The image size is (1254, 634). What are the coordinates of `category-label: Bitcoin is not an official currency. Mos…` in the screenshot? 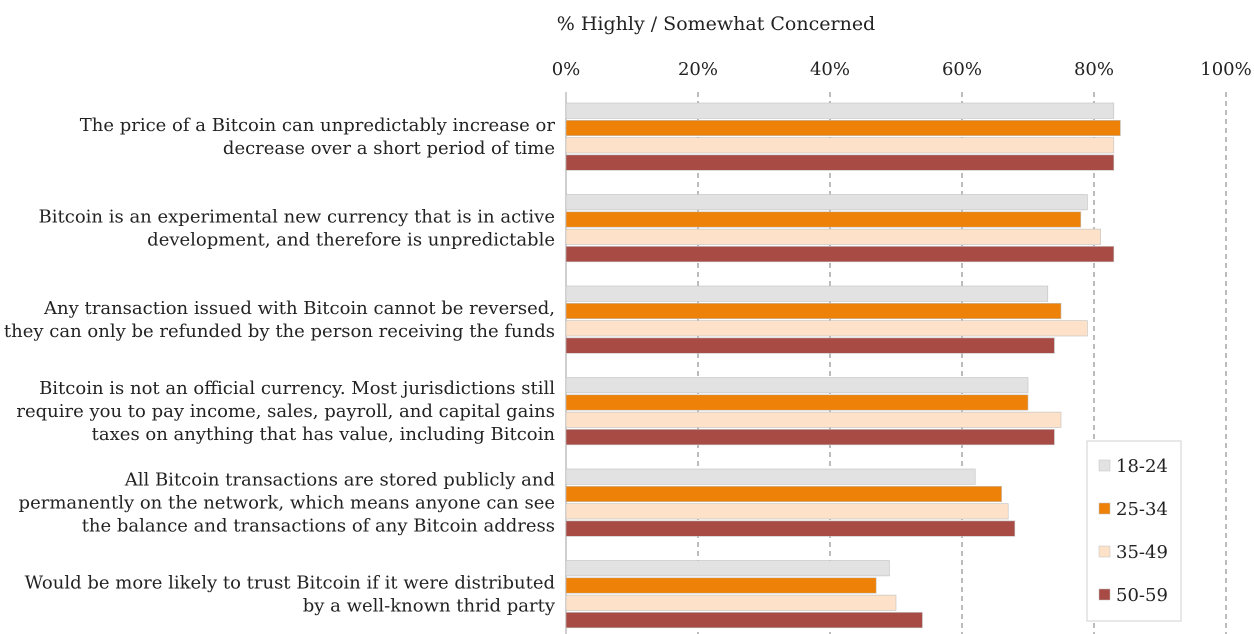 It's located at (297, 388).